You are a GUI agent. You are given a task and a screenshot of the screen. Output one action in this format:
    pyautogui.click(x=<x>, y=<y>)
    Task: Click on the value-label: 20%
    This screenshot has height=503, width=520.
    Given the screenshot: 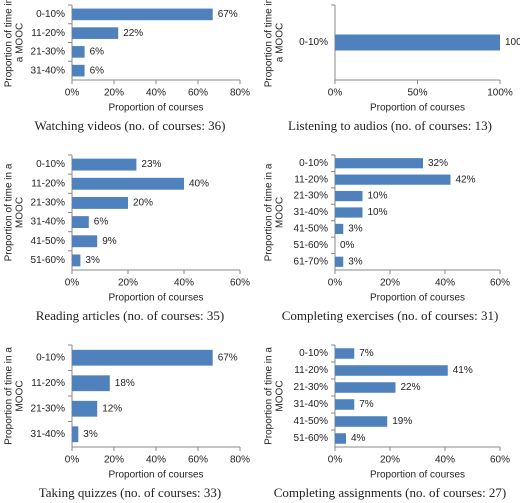 What is the action you would take?
    pyautogui.click(x=143, y=203)
    